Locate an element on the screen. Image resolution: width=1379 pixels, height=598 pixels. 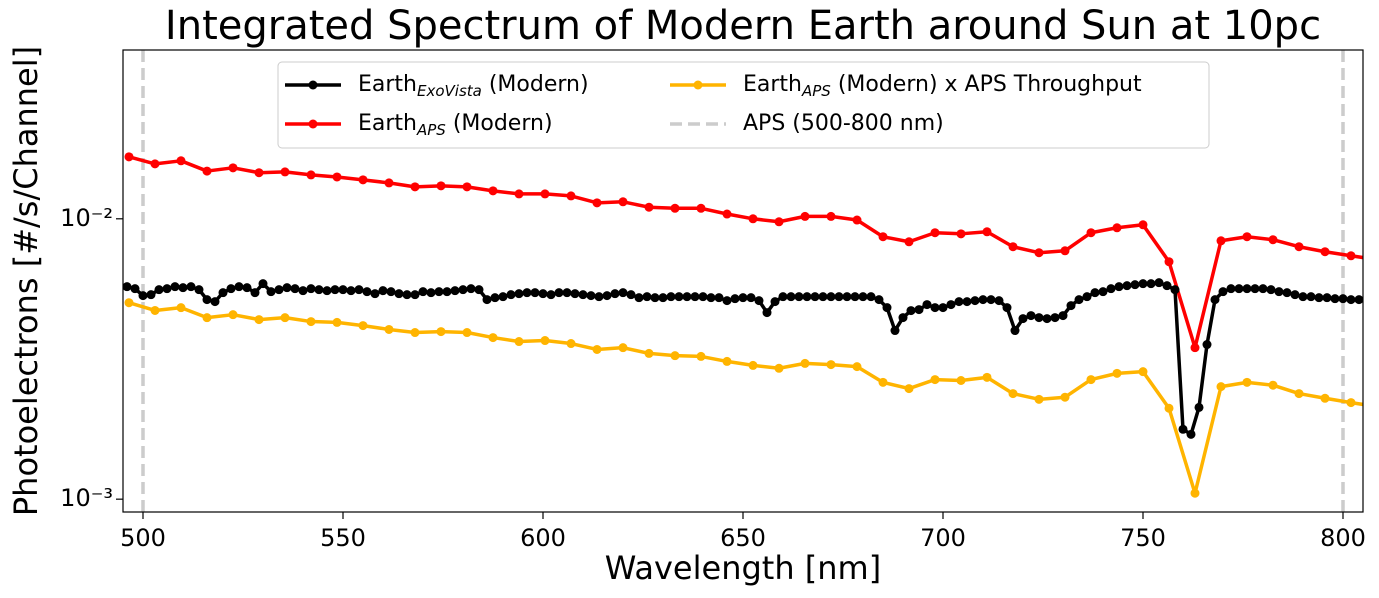
x-tick-label: 500 is located at coordinates (143, 538).